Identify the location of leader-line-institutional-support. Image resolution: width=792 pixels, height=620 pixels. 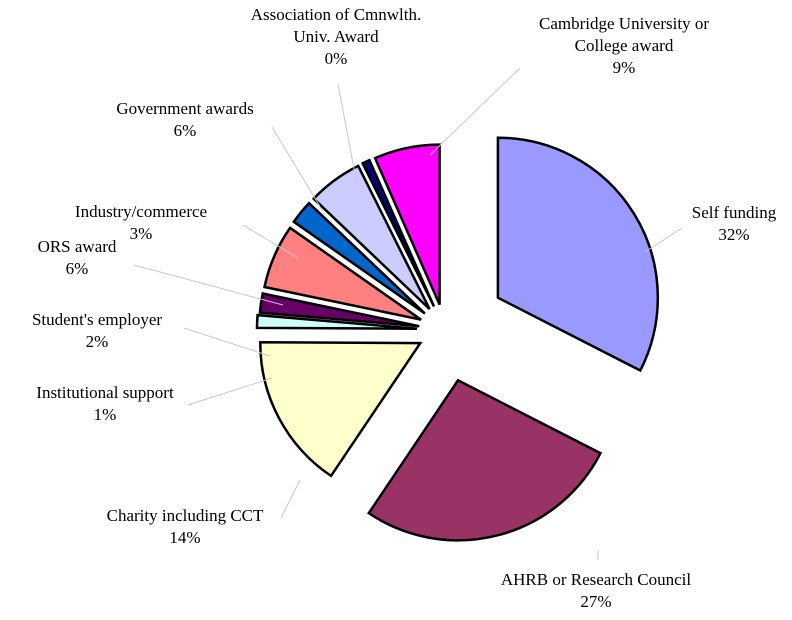
(230, 391).